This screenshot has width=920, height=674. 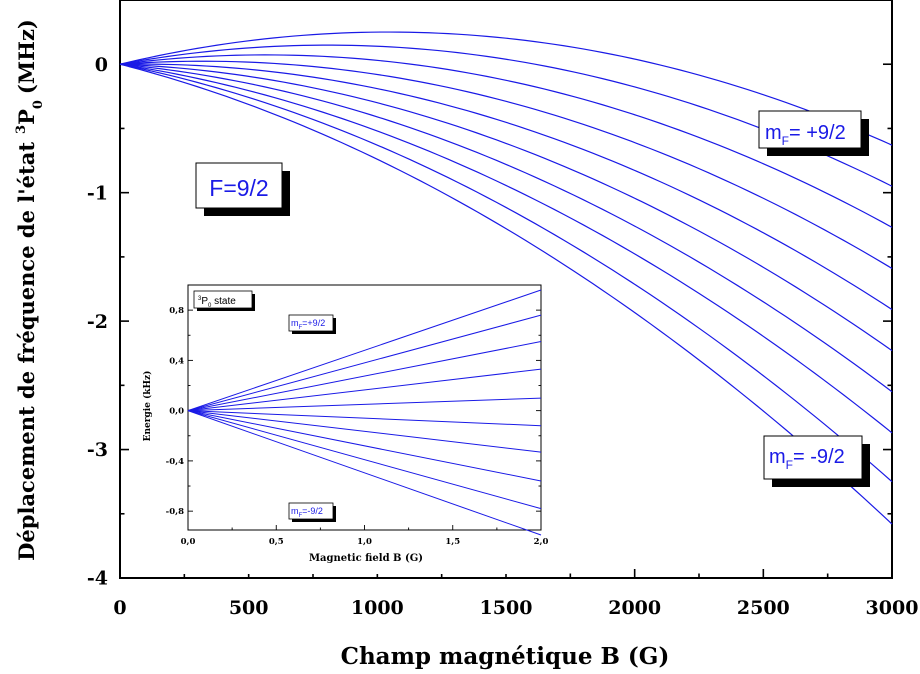 What do you see at coordinates (147, 406) in the screenshot?
I see `inset-y-axis-title: Energie (kHz)` at bounding box center [147, 406].